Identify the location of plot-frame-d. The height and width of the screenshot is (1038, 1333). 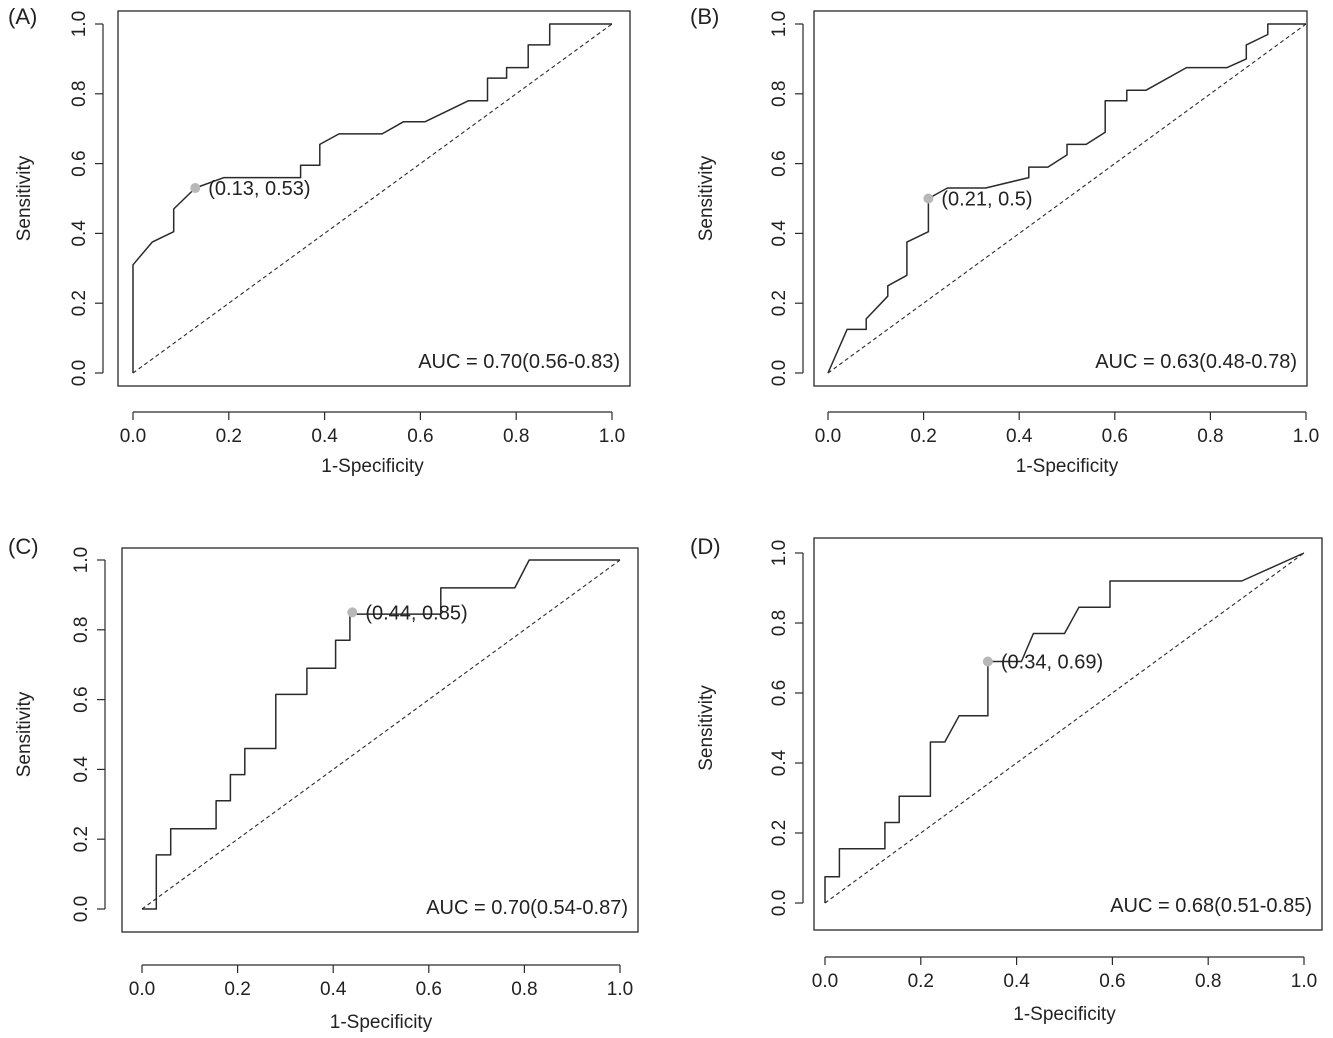
(1068, 734).